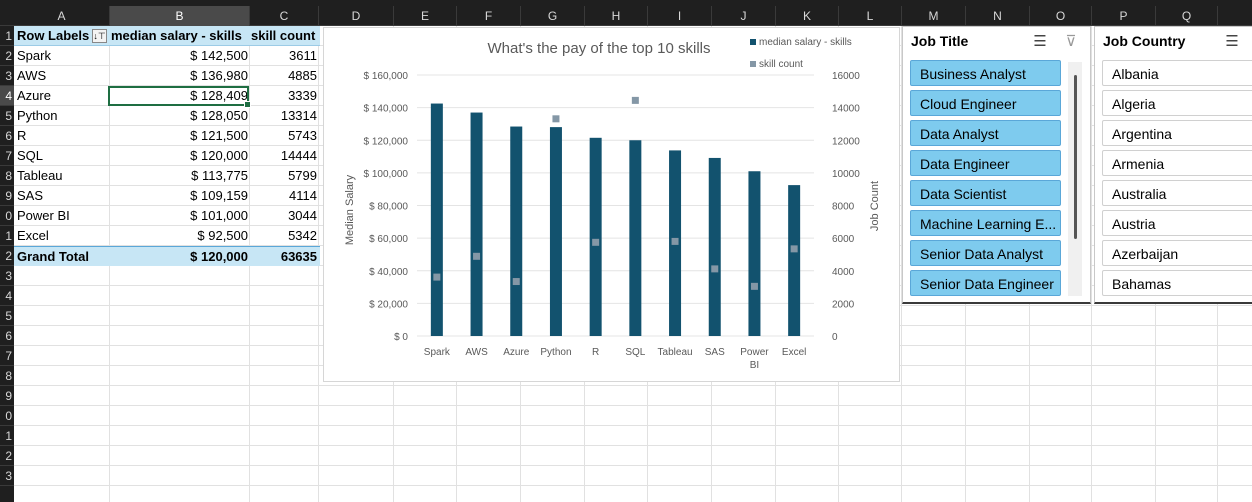  I want to click on pivot-salary-cell: $ 136,980, so click(219, 75).